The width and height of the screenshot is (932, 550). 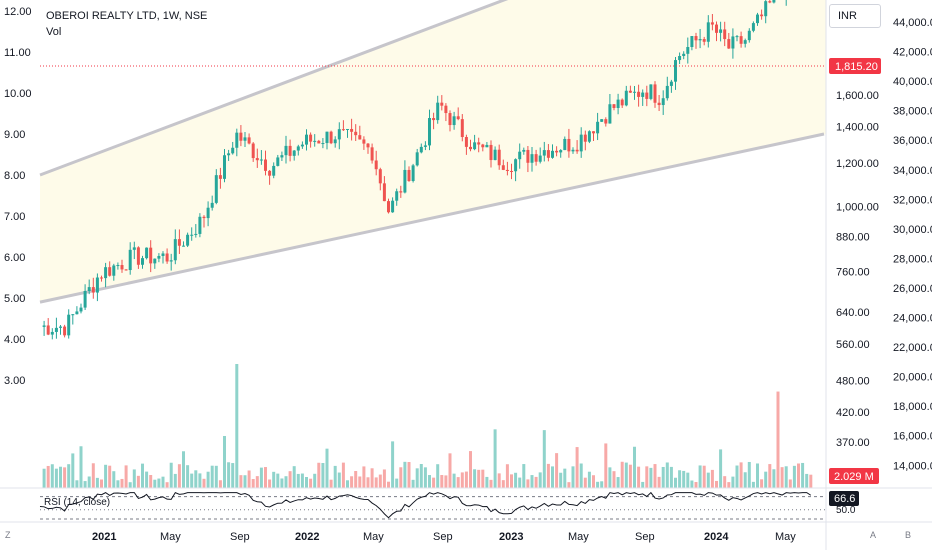 I want to click on rsi-value-badge, so click(x=844, y=498).